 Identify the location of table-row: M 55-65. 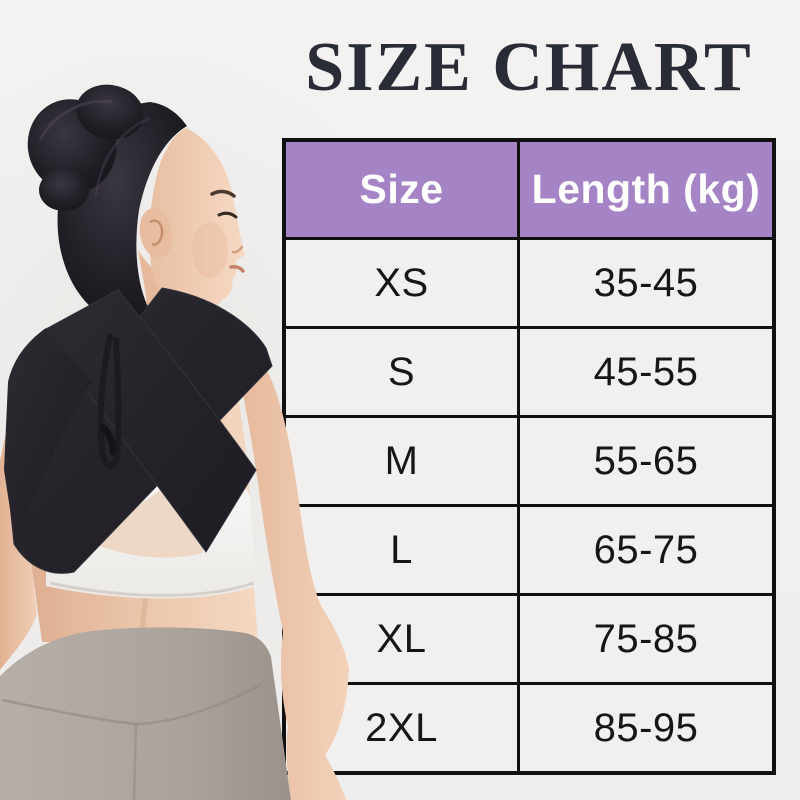
(529, 459).